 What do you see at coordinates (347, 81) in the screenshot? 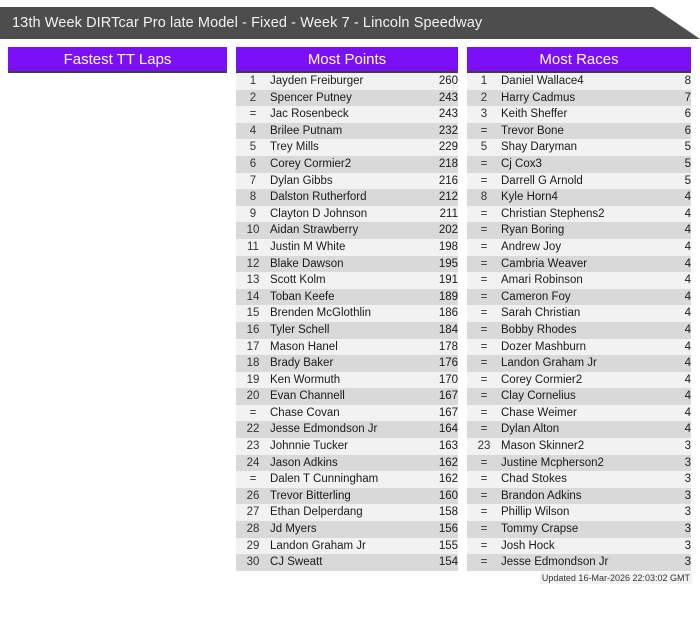
I see `table-row: 1 Jayden Freiburger 260` at bounding box center [347, 81].